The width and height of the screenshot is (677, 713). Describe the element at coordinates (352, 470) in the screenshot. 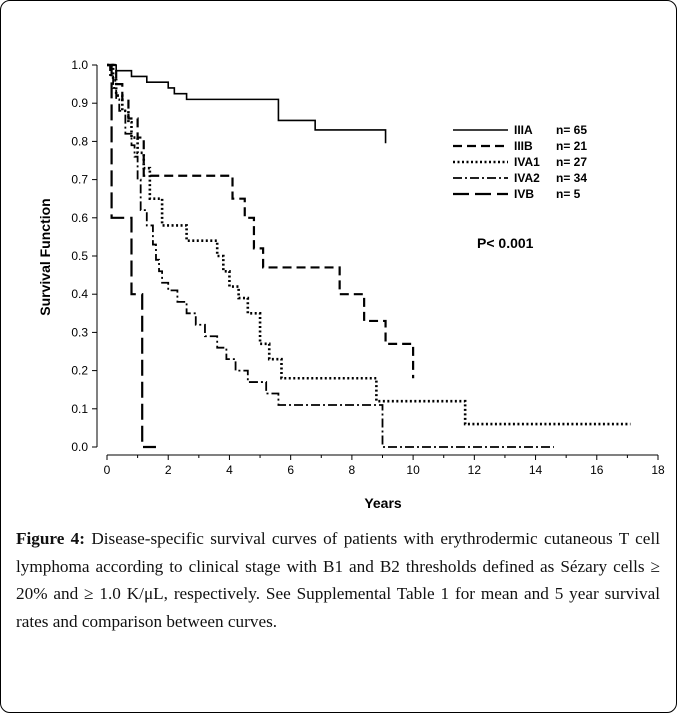

I see `x-tick-label: 8` at that location.